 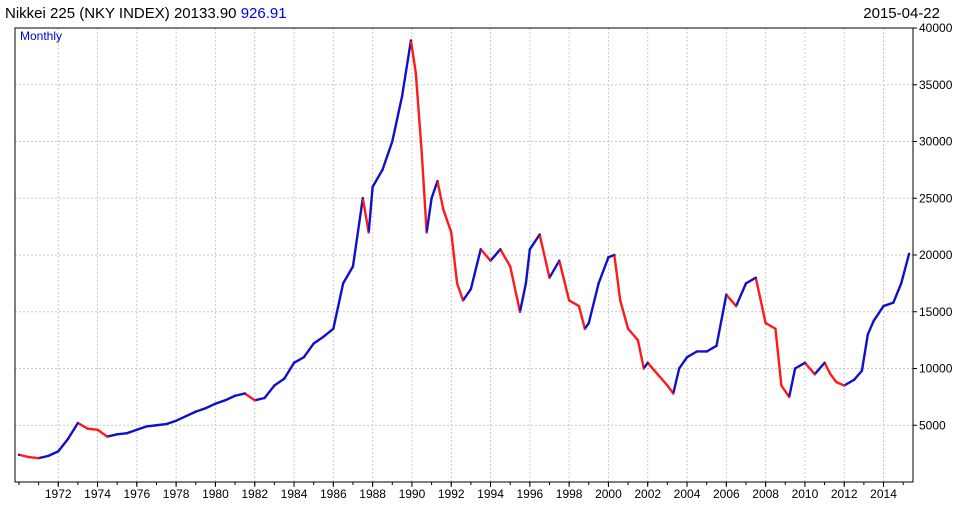 I want to click on x-tick-label: 2014, so click(x=883, y=494).